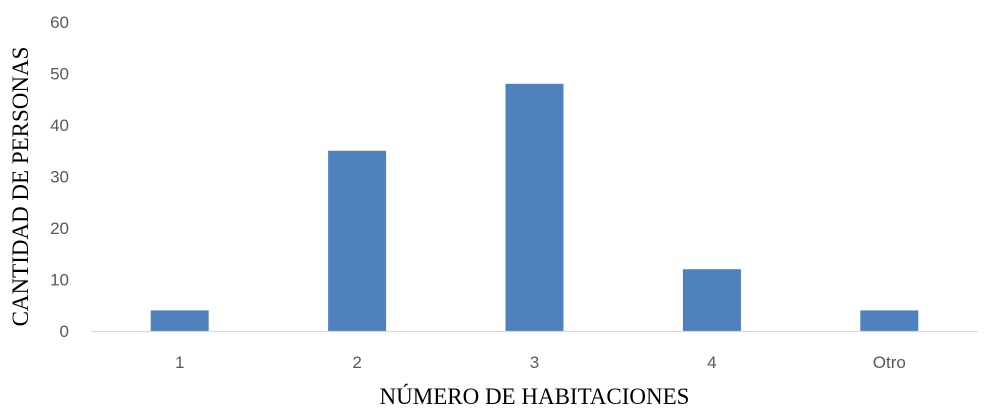 This screenshot has width=1003, height=412. Describe the element at coordinates (889, 362) in the screenshot. I see `x-tick-label: Otro` at that location.